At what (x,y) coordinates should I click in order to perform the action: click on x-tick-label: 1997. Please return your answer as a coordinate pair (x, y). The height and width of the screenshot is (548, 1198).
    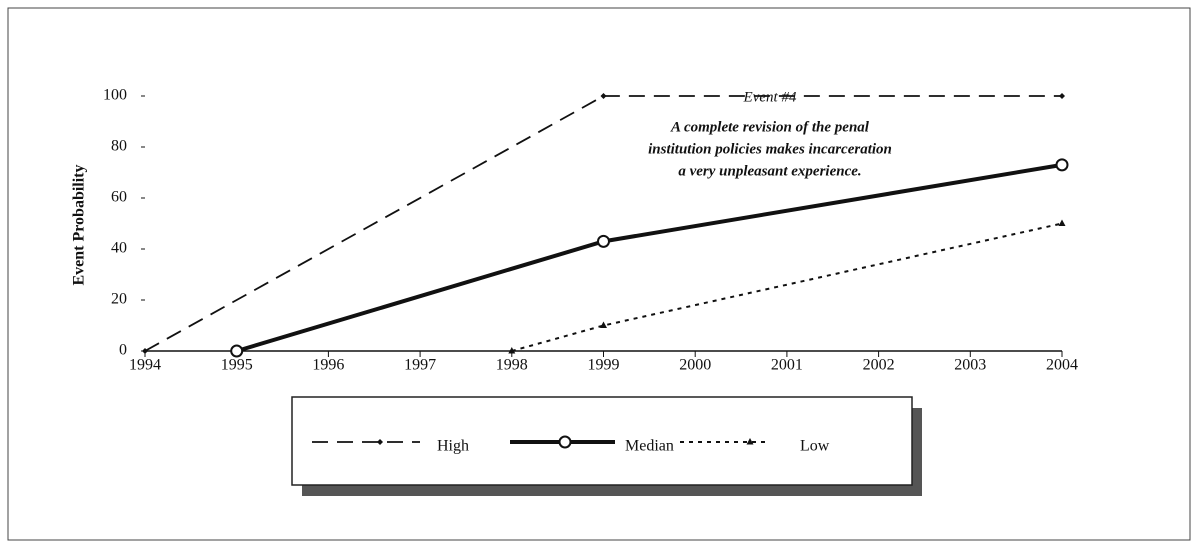
    Looking at the image, I should click on (420, 365).